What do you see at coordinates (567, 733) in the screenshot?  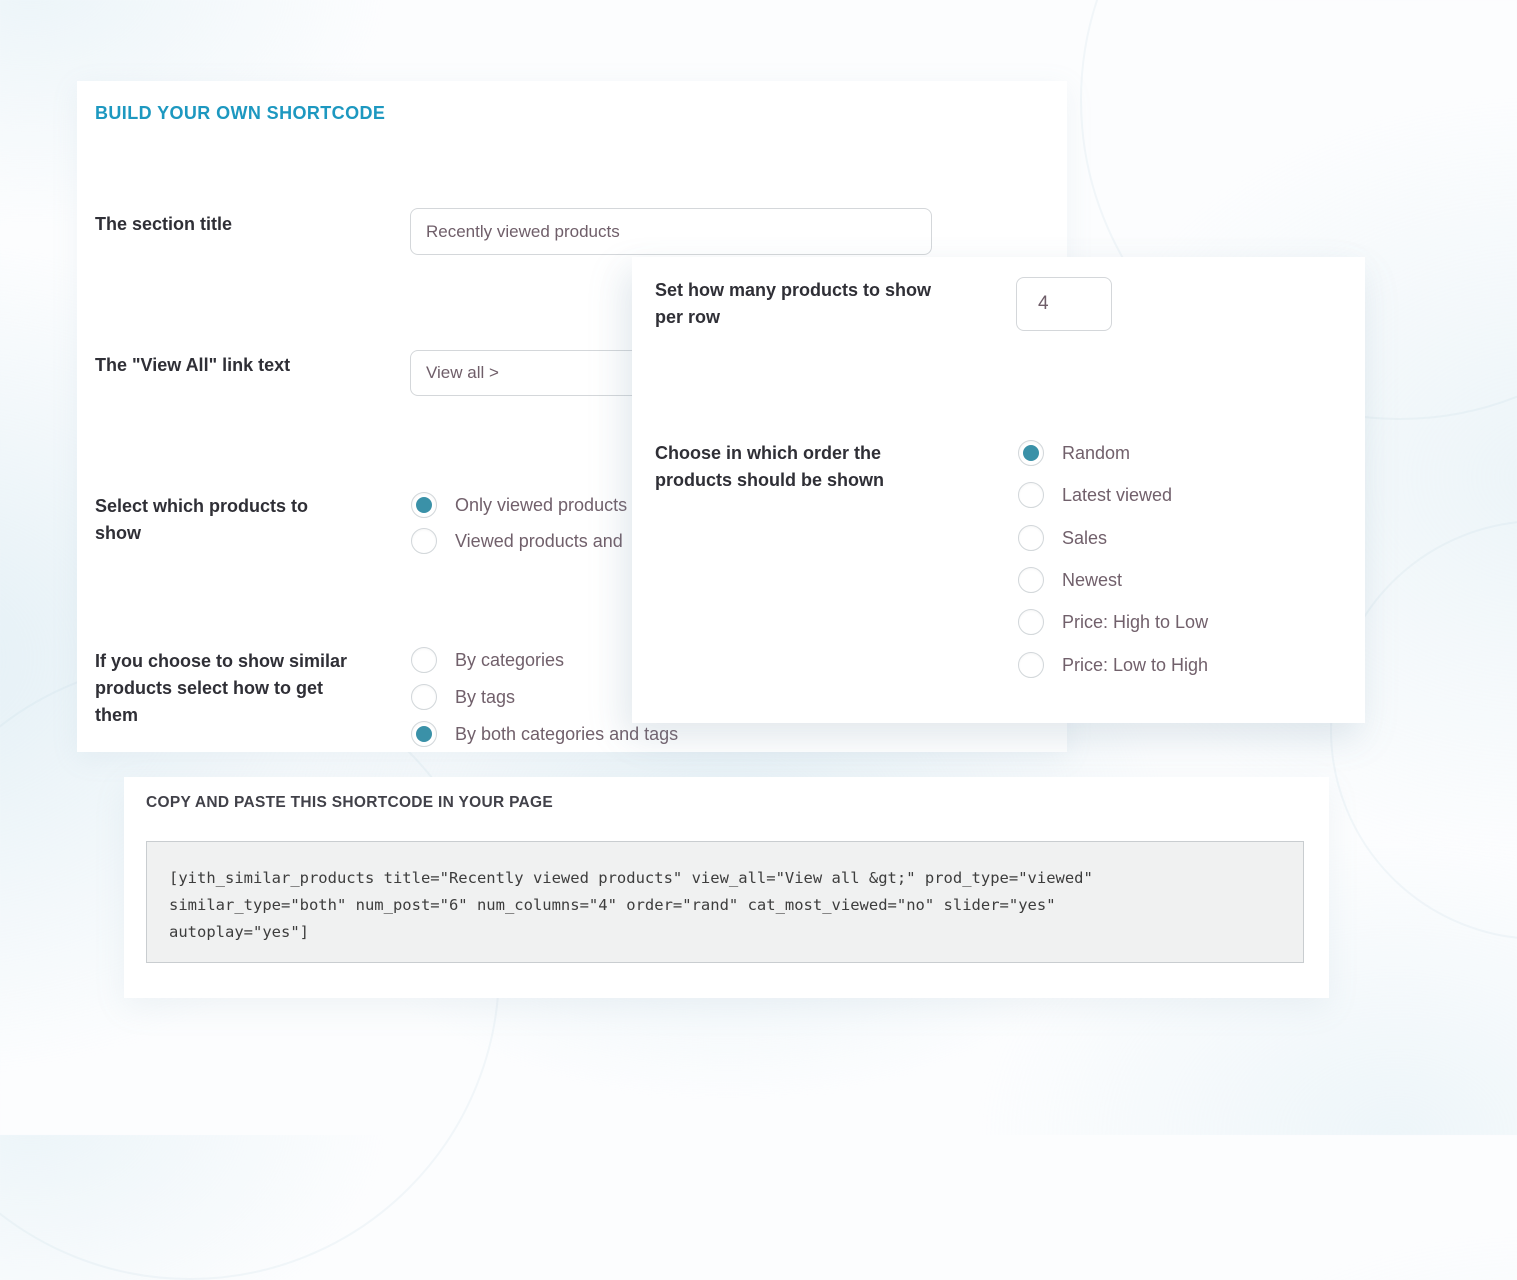 I see `radio-option-label: By both categories and tags` at bounding box center [567, 733].